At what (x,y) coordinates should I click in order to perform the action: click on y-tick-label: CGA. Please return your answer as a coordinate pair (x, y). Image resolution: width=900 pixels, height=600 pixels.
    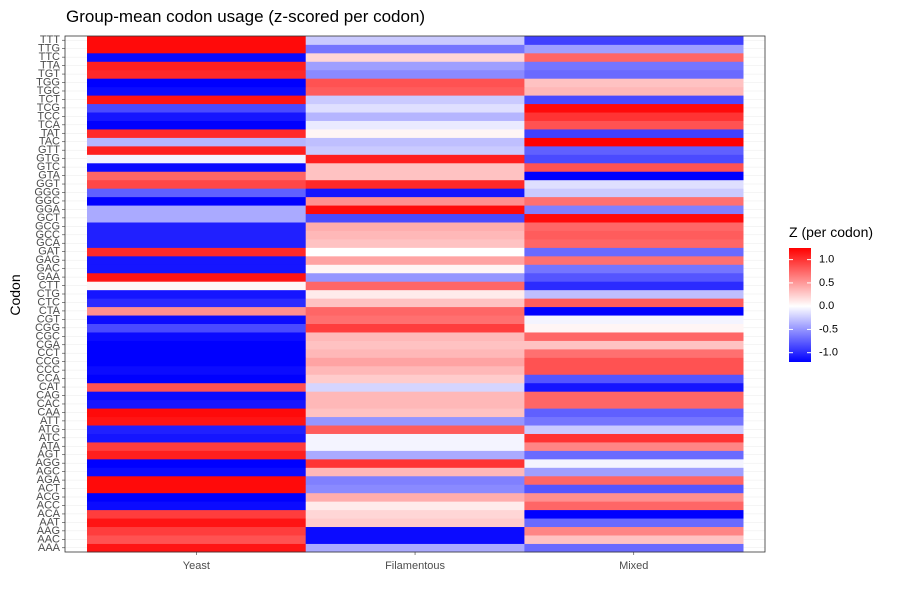
    Looking at the image, I should click on (48, 345).